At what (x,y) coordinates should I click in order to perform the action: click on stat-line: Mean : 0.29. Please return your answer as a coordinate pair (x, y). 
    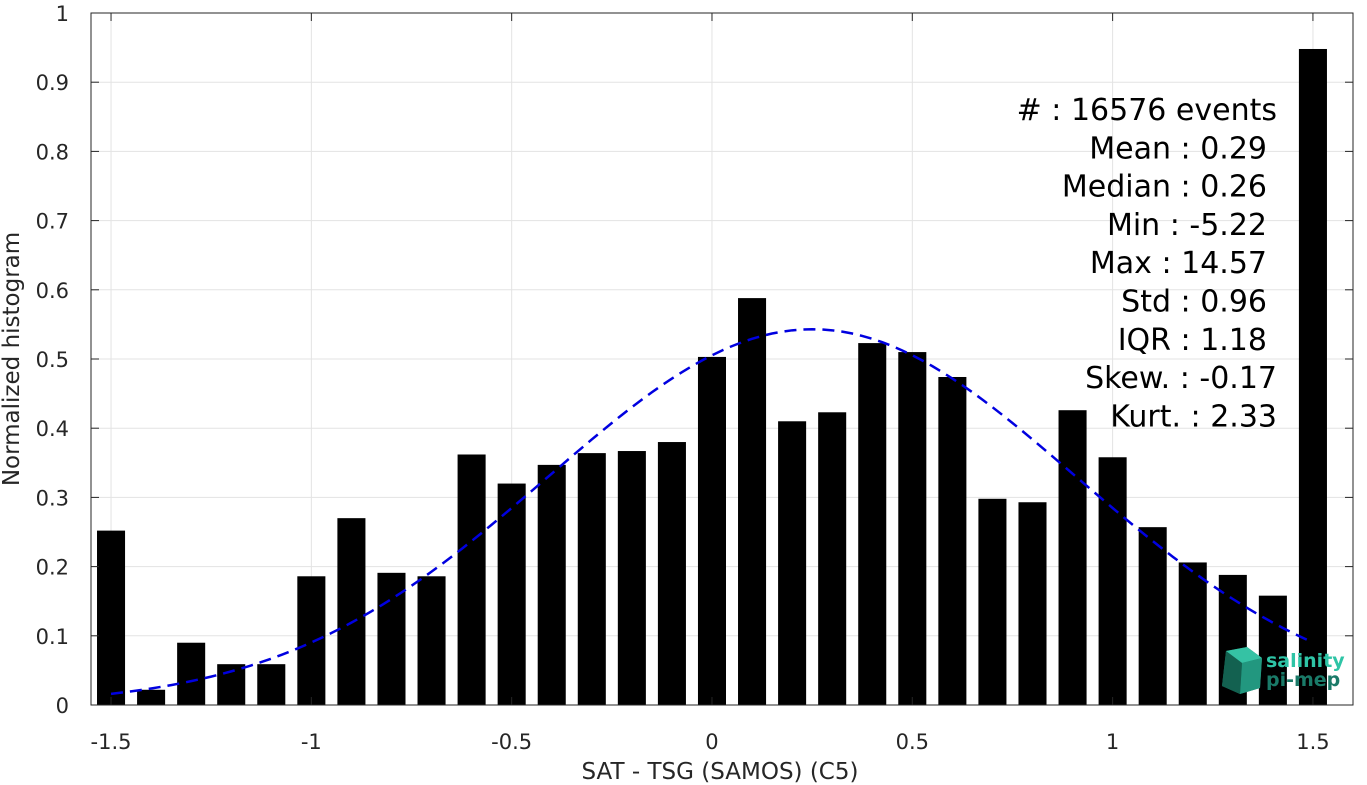
    Looking at the image, I should click on (1178, 148).